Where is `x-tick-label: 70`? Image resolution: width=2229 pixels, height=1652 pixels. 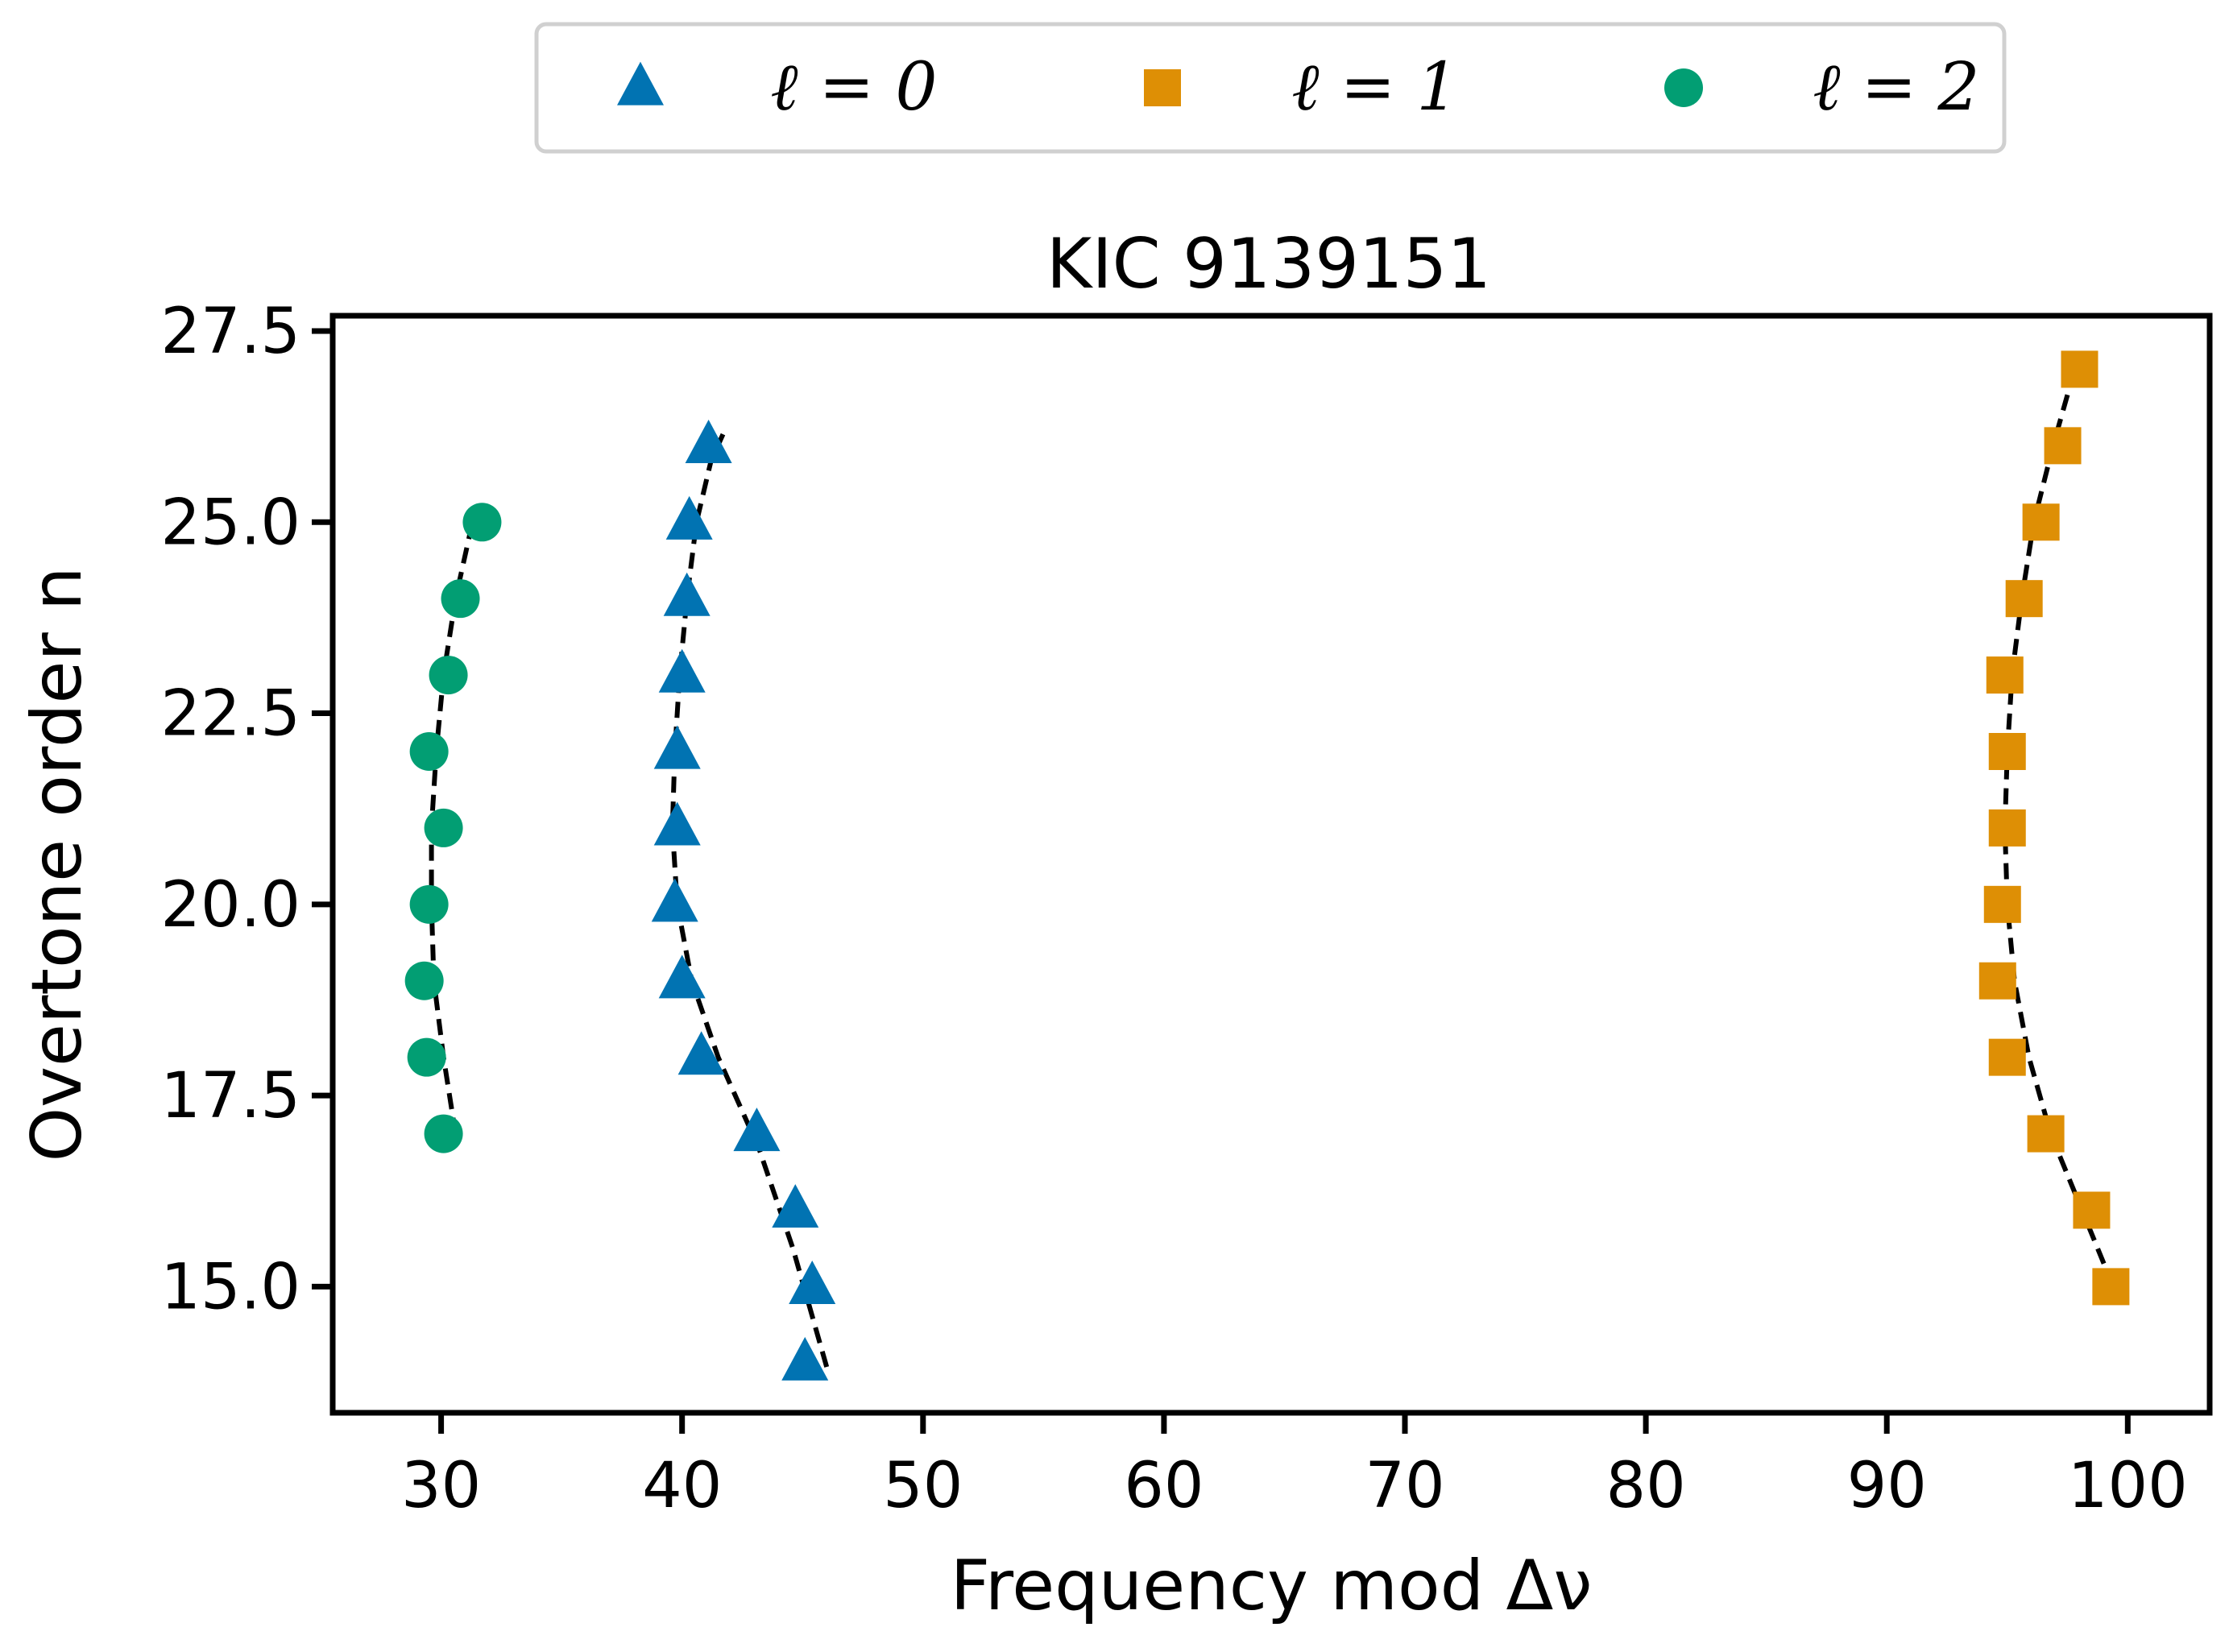
x-tick-label: 70 is located at coordinates (1405, 1486).